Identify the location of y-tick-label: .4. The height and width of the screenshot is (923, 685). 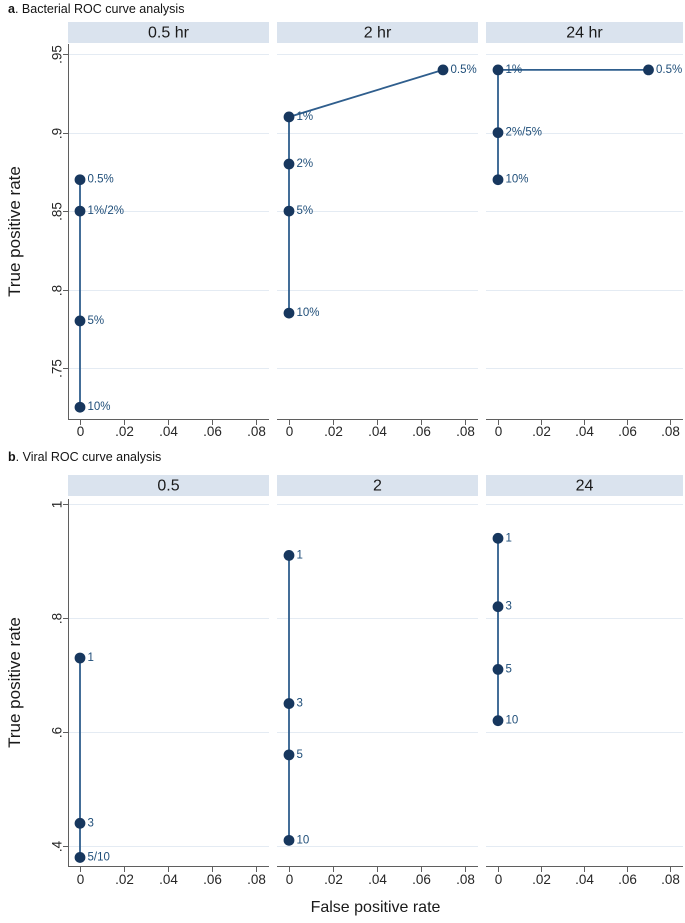
(57, 846).